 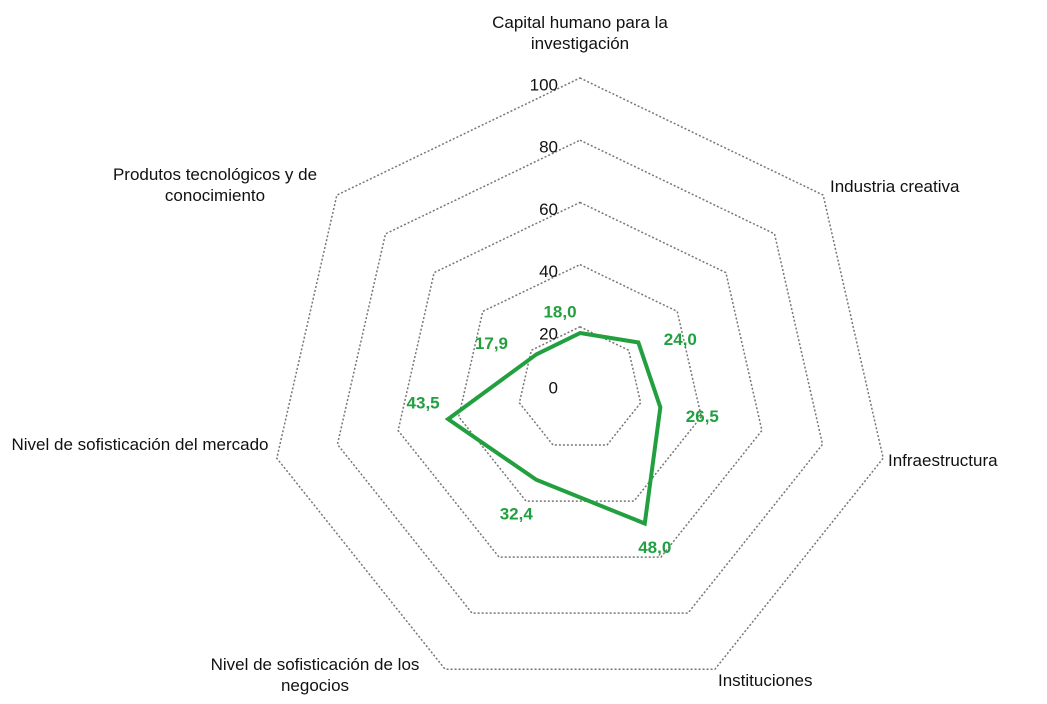 What do you see at coordinates (943, 460) in the screenshot?
I see `category-label: Infraestructura` at bounding box center [943, 460].